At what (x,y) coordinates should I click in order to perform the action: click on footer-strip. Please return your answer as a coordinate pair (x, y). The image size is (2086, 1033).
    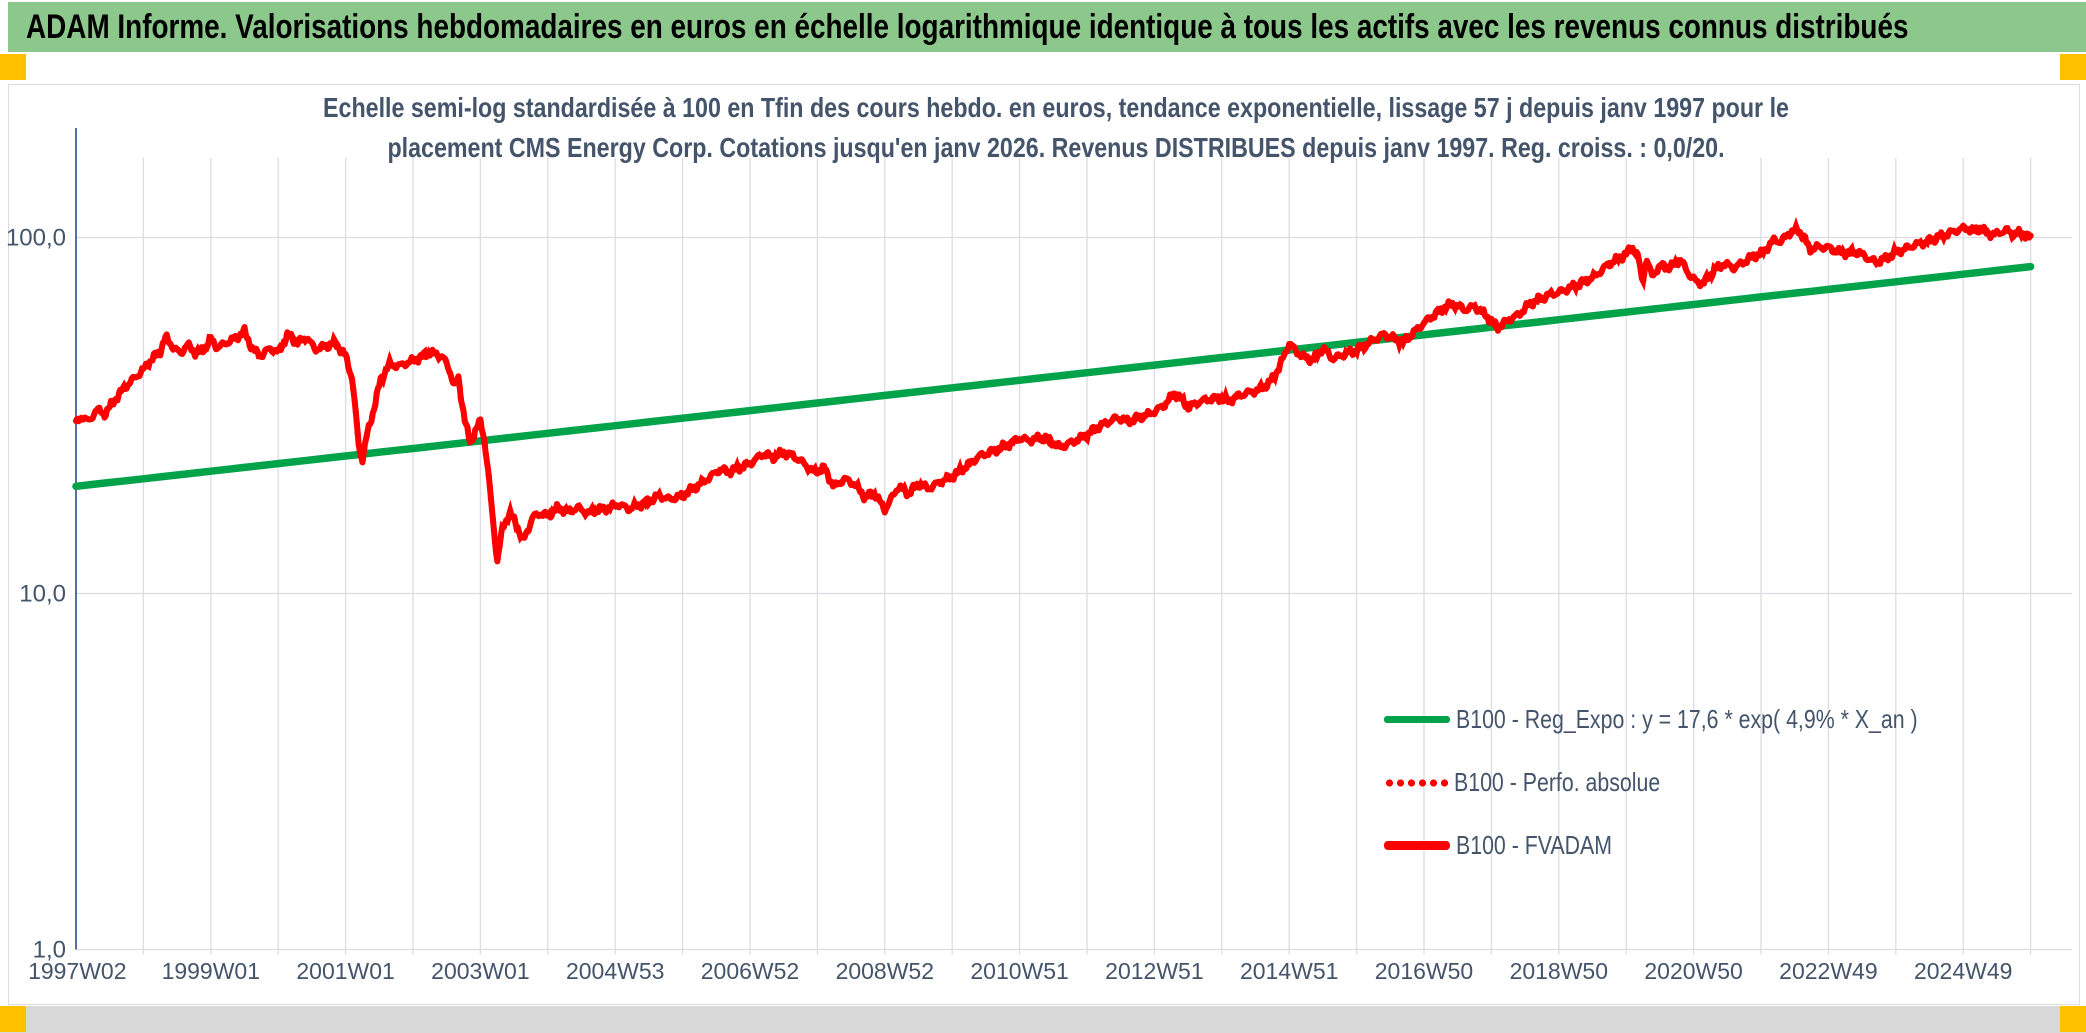
    Looking at the image, I should click on (1043, 1019).